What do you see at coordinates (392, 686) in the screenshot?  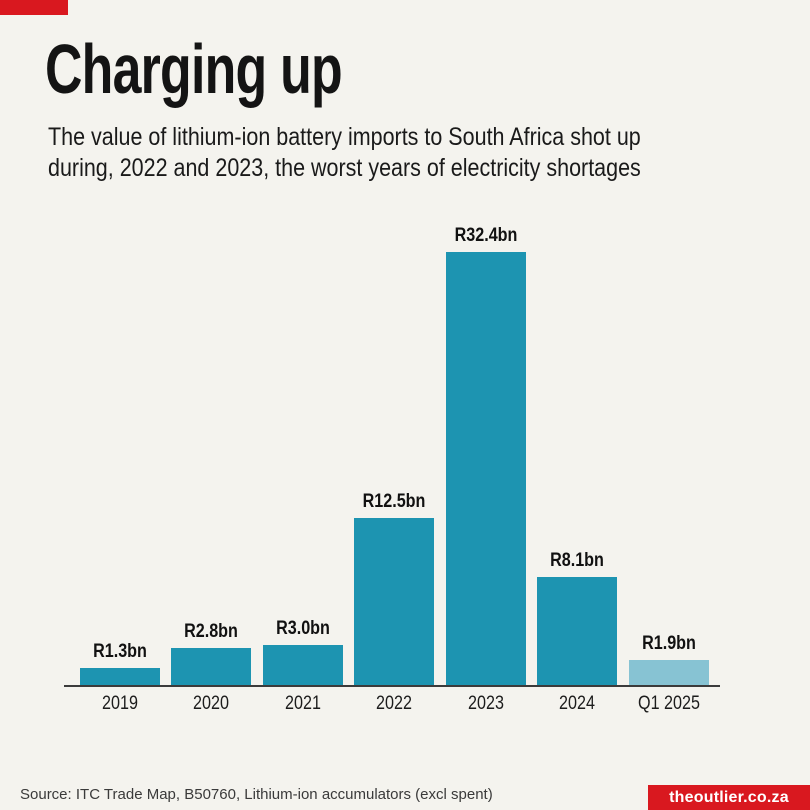 I see `x-axis-line` at bounding box center [392, 686].